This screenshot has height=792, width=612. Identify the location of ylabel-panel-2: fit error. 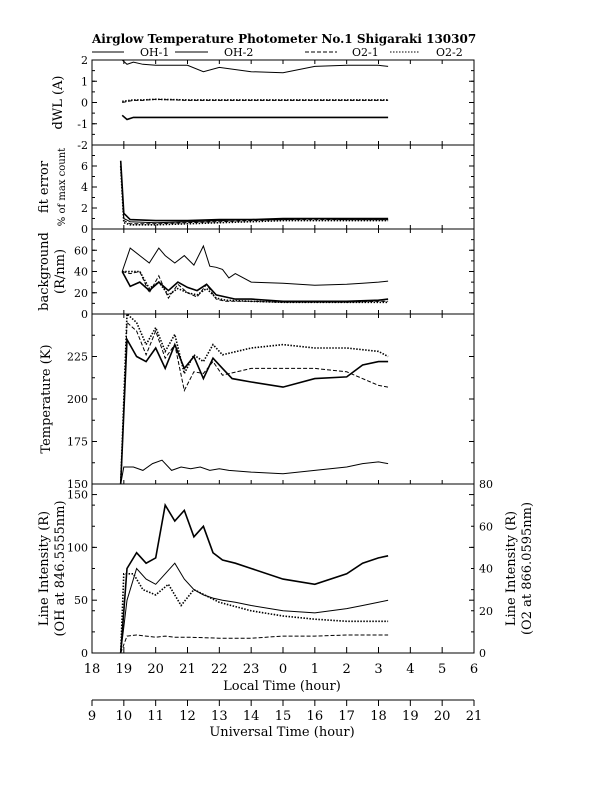
(44, 186).